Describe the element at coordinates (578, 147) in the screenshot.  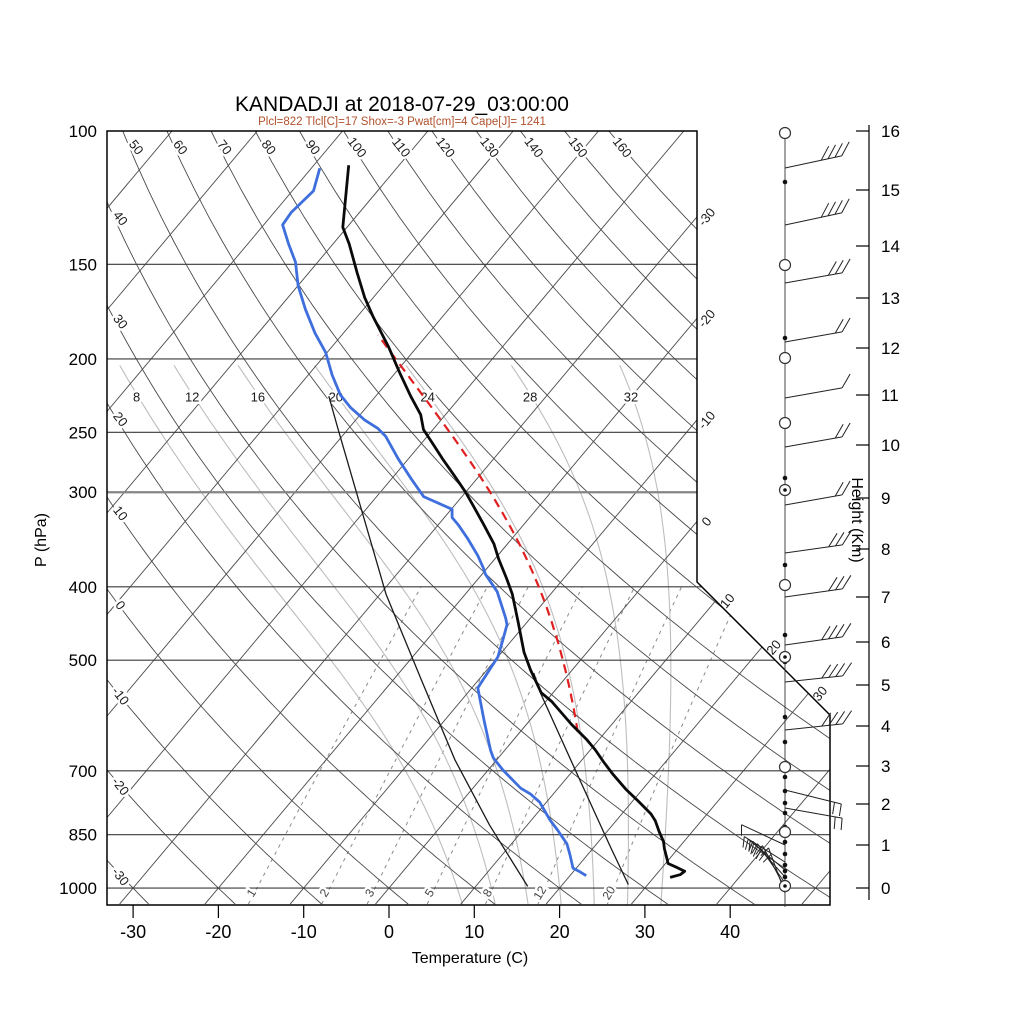
I see `dry-adiabat-label: 150` at that location.